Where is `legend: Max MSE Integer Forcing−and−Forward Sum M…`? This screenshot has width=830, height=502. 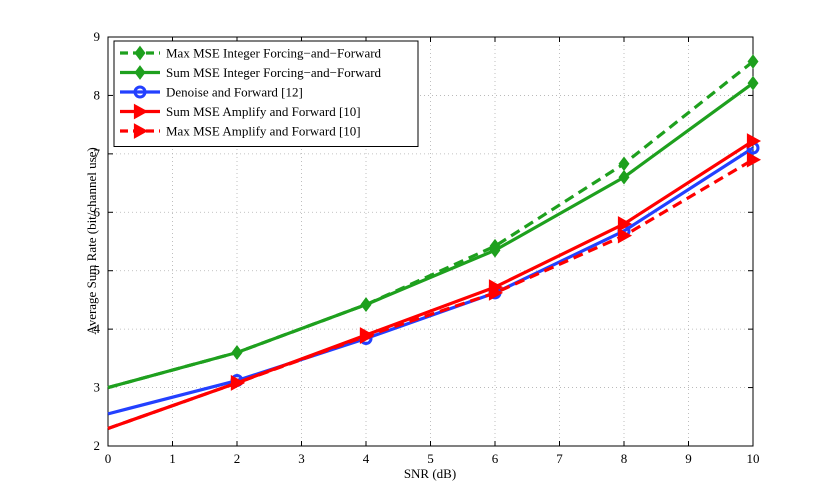
legend: Max MSE Integer Forcing−and−Forward Sum M… is located at coordinates (266, 93).